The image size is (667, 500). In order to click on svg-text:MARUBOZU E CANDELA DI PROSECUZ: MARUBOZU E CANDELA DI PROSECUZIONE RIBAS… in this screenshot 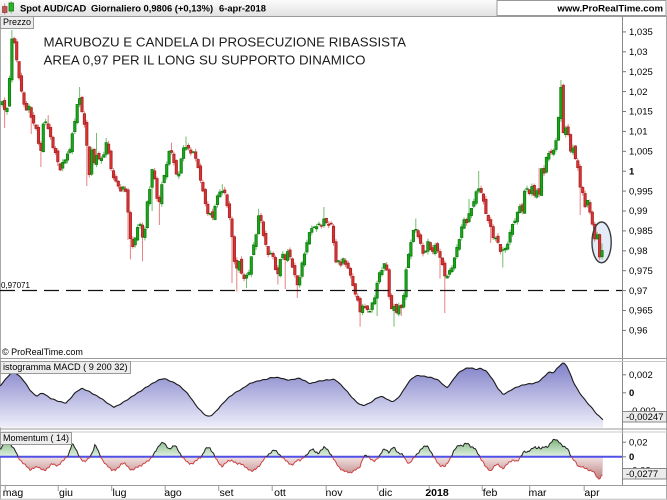, I will do `click(225, 42)`.